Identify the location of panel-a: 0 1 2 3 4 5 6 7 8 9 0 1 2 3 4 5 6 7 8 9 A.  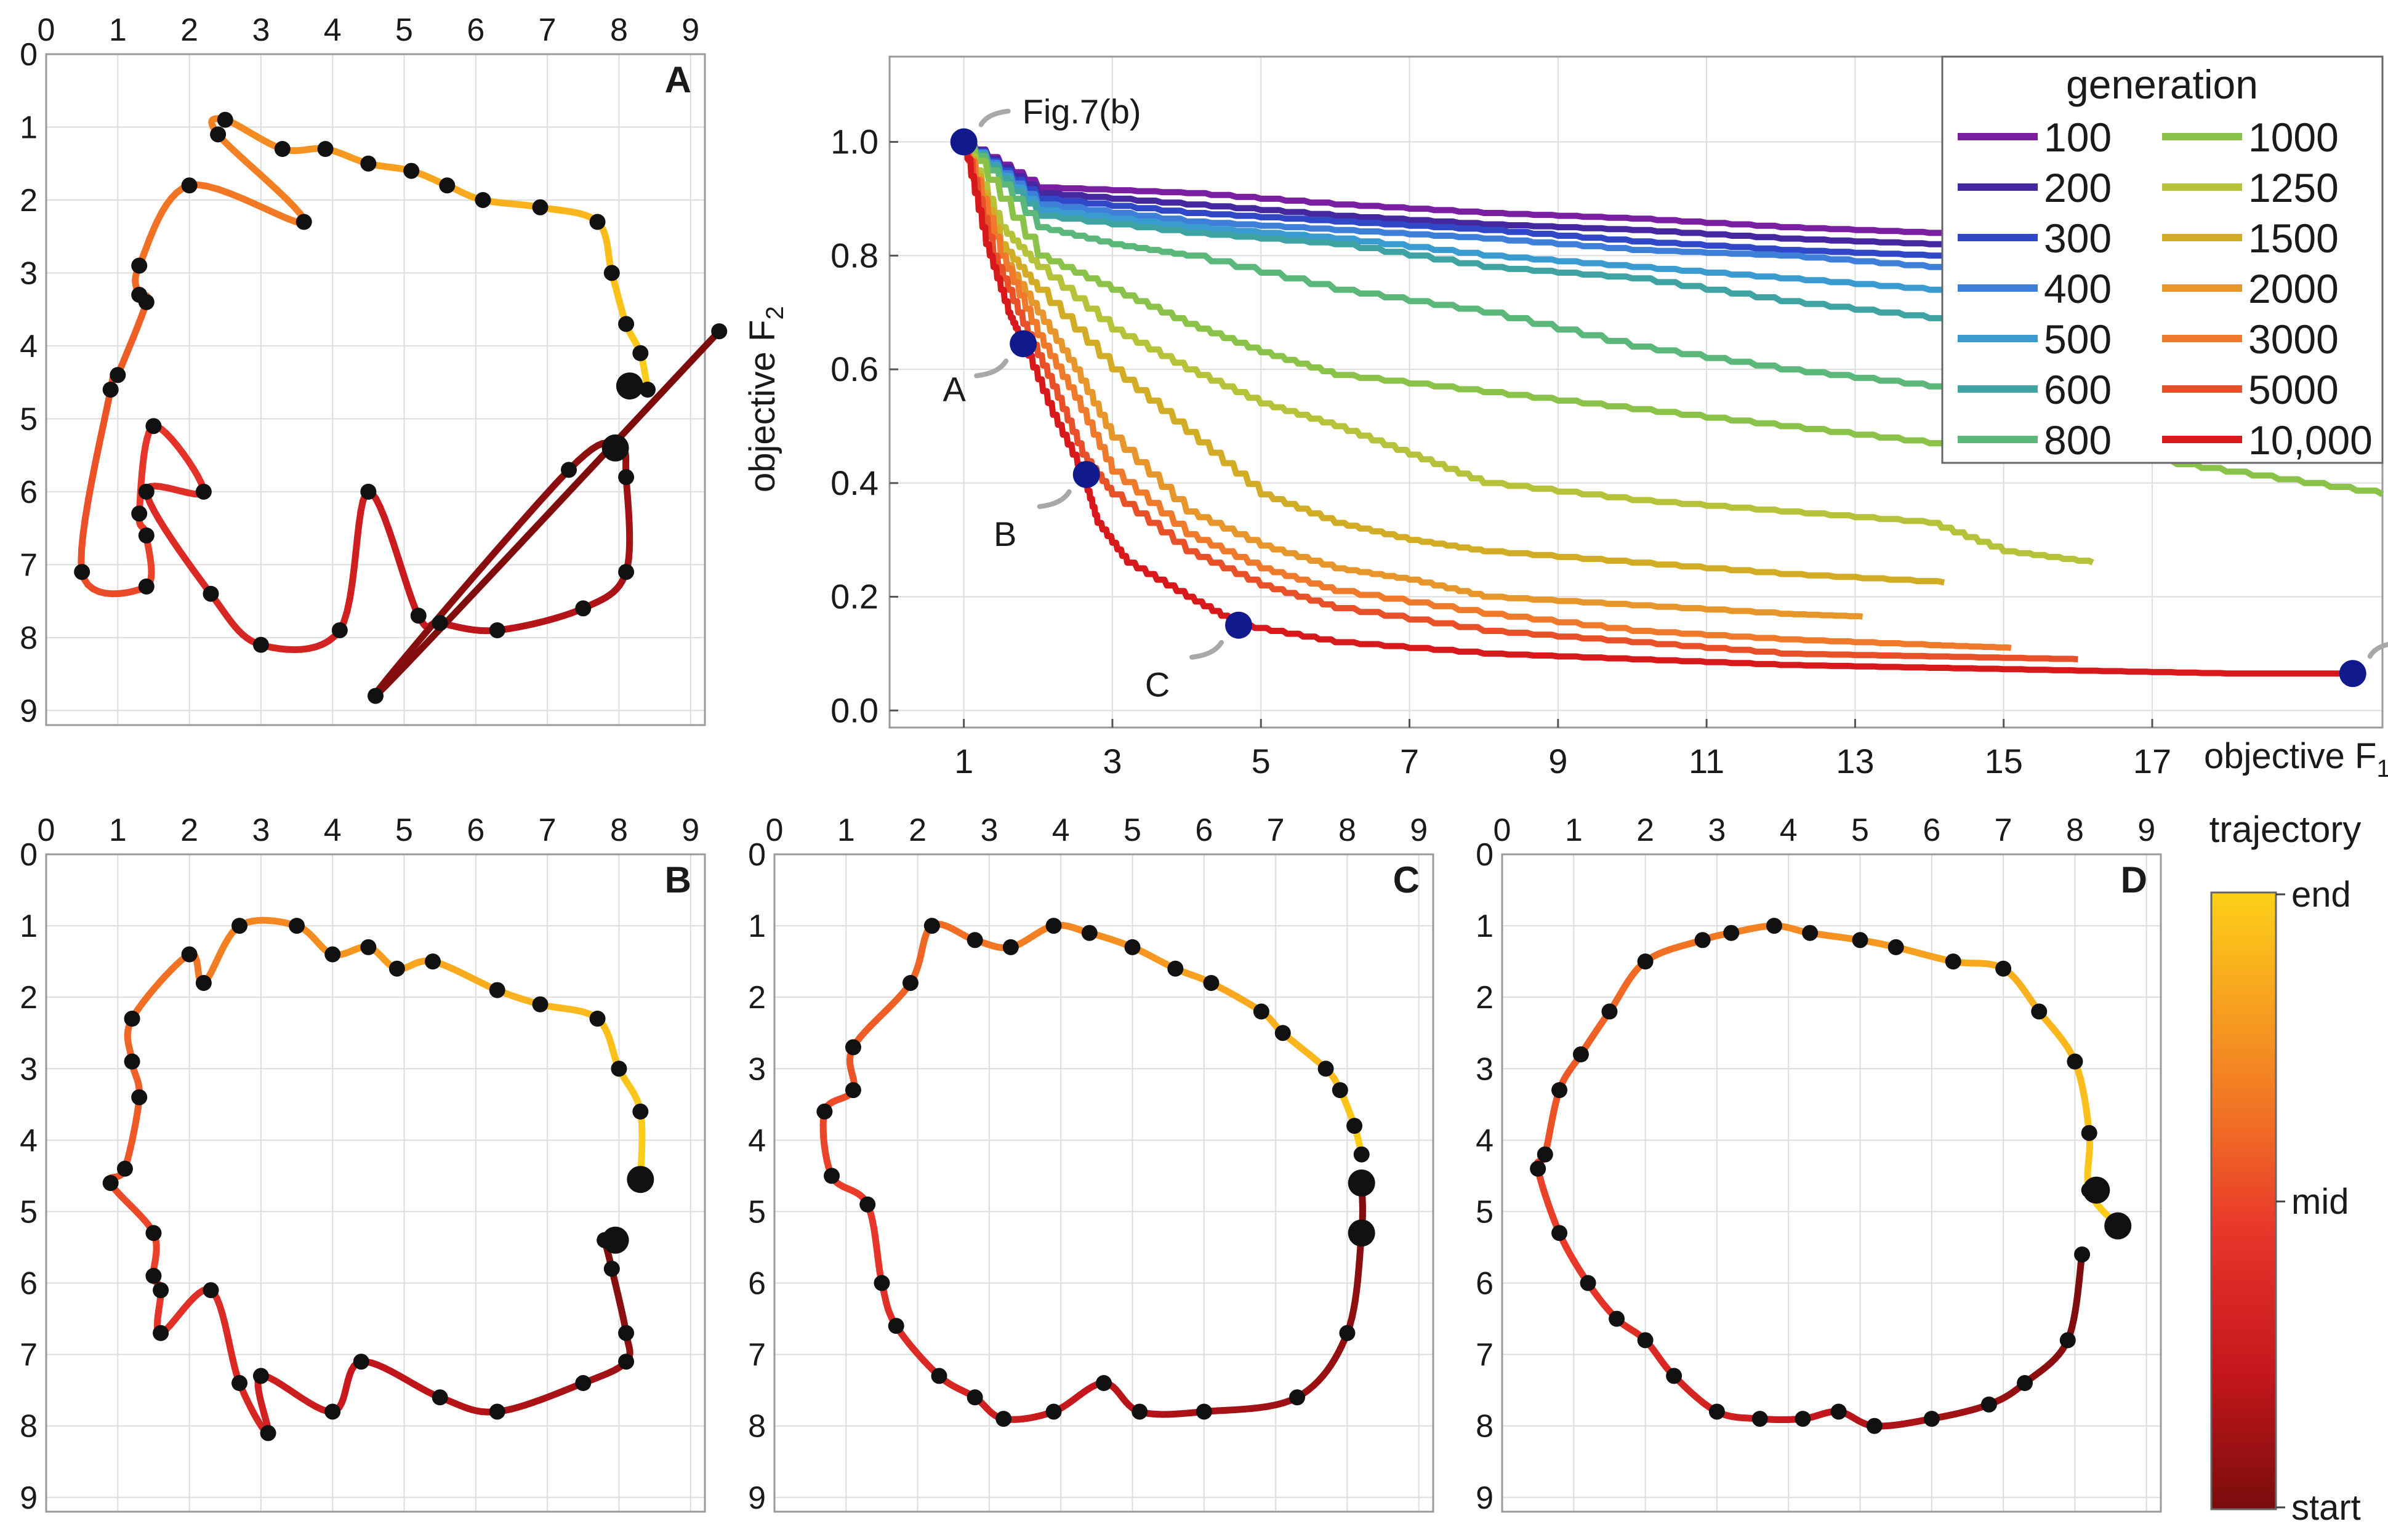
(374, 370).